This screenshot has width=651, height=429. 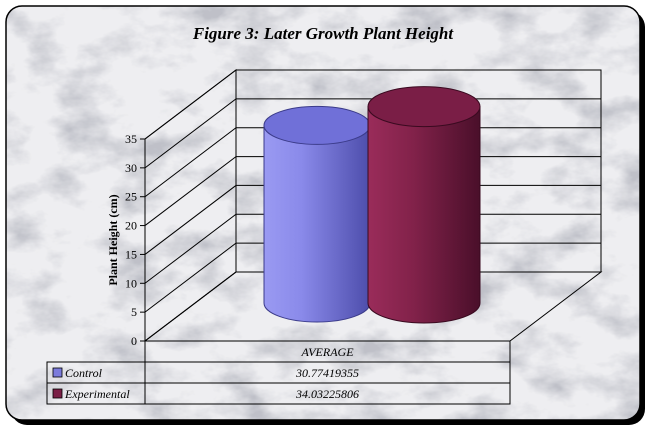 I want to click on bar-control, so click(x=317, y=214).